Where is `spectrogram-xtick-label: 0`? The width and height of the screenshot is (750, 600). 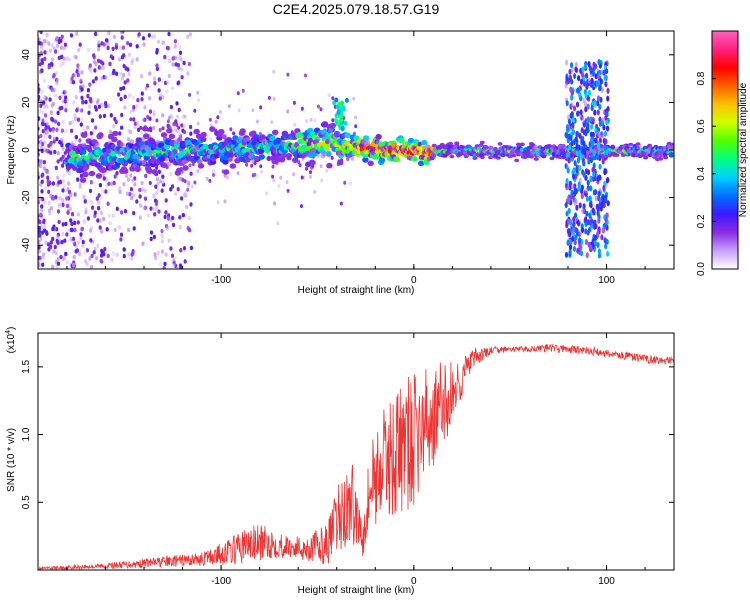
spectrogram-xtick-label: 0 is located at coordinates (414, 280).